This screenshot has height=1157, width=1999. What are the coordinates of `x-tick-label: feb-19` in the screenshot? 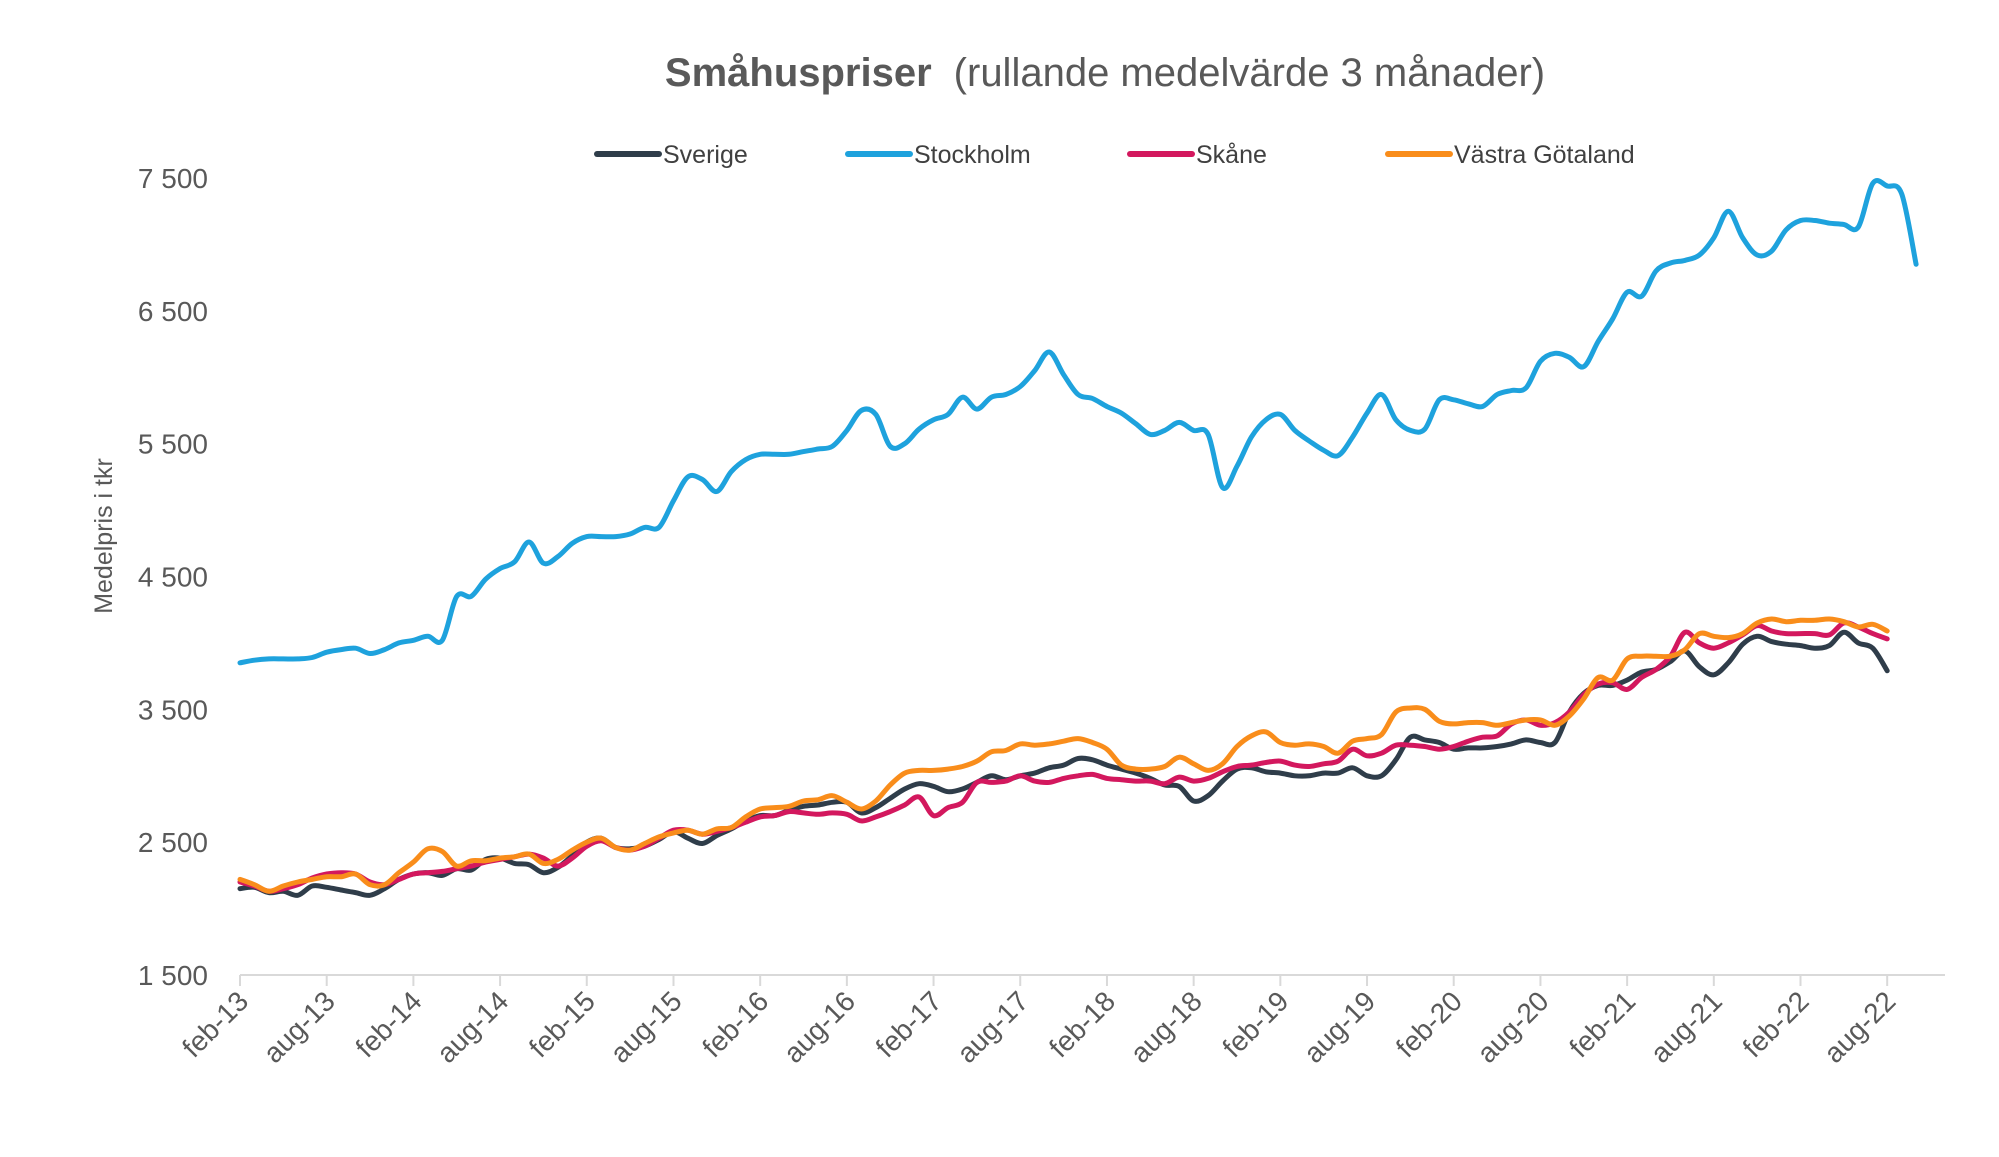 It's located at (1256, 1024).